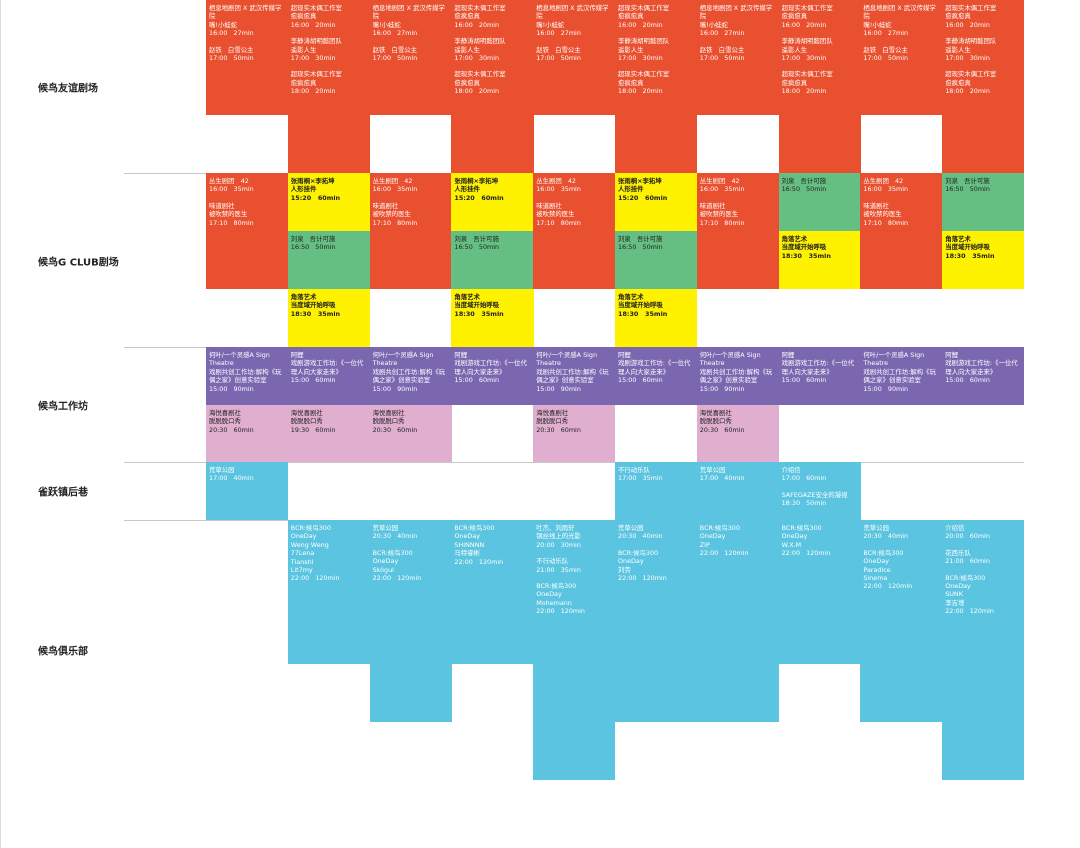 Image resolution: width=1080 pixels, height=848 pixels. I want to click on event-line: 18:30 35min, so click(643, 313).